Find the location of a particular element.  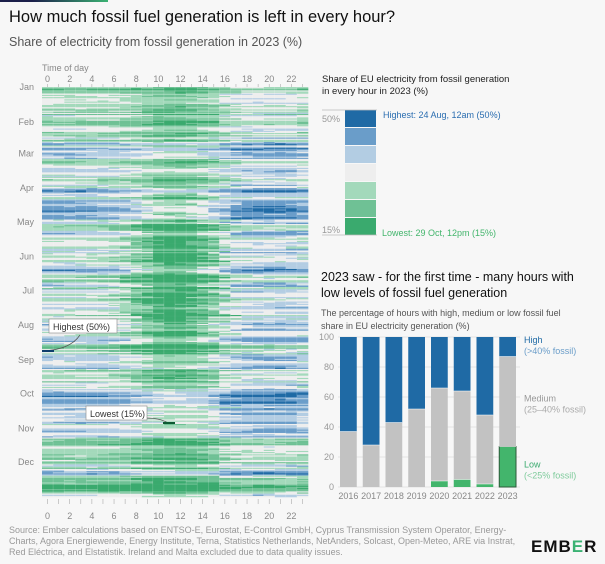

y-tick-label: 40 is located at coordinates (329, 427).